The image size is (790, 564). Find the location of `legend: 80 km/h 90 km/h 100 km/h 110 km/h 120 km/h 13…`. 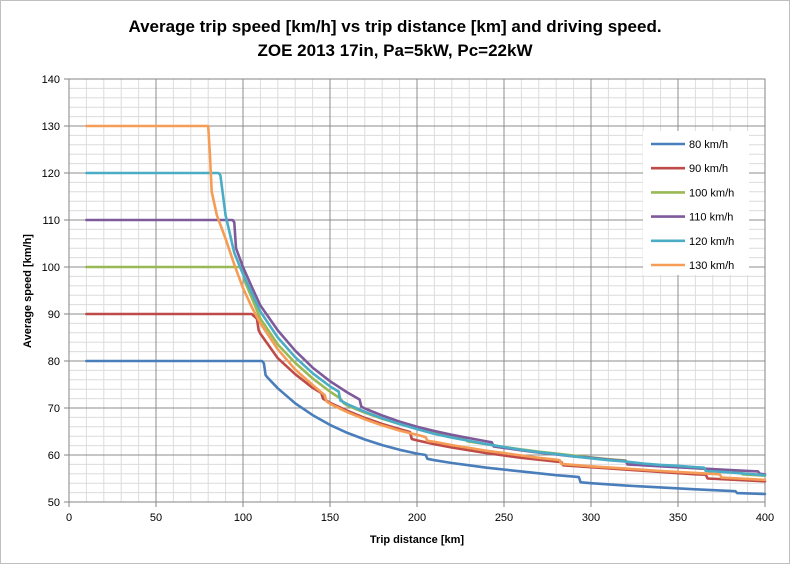

legend: 80 km/h 90 km/h 100 km/h 110 km/h 120 km/h 13… is located at coordinates (696, 203).